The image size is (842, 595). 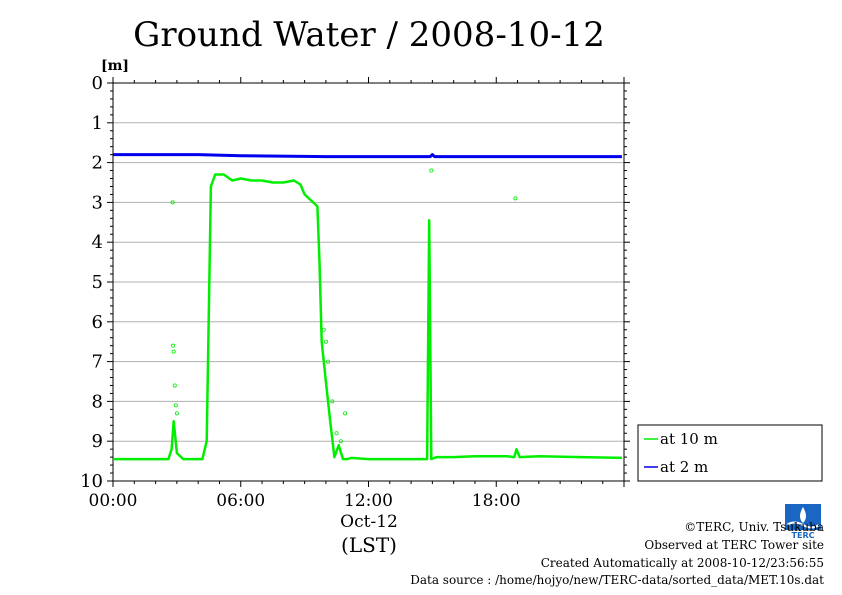 What do you see at coordinates (803, 521) in the screenshot?
I see `terc-logo: TERC` at bounding box center [803, 521].